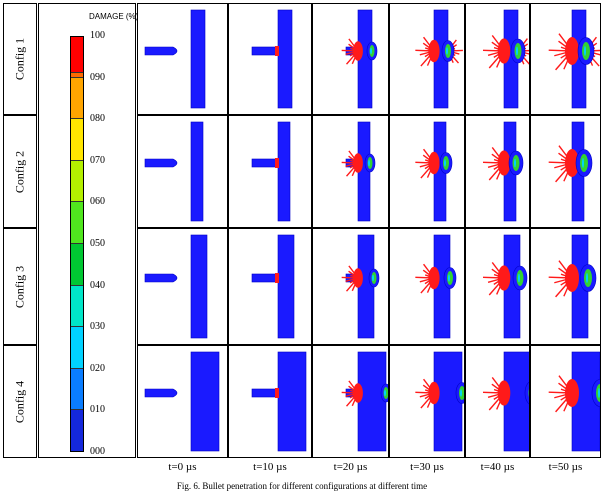  I want to click on time-label: t=40 µs, so click(497, 467).